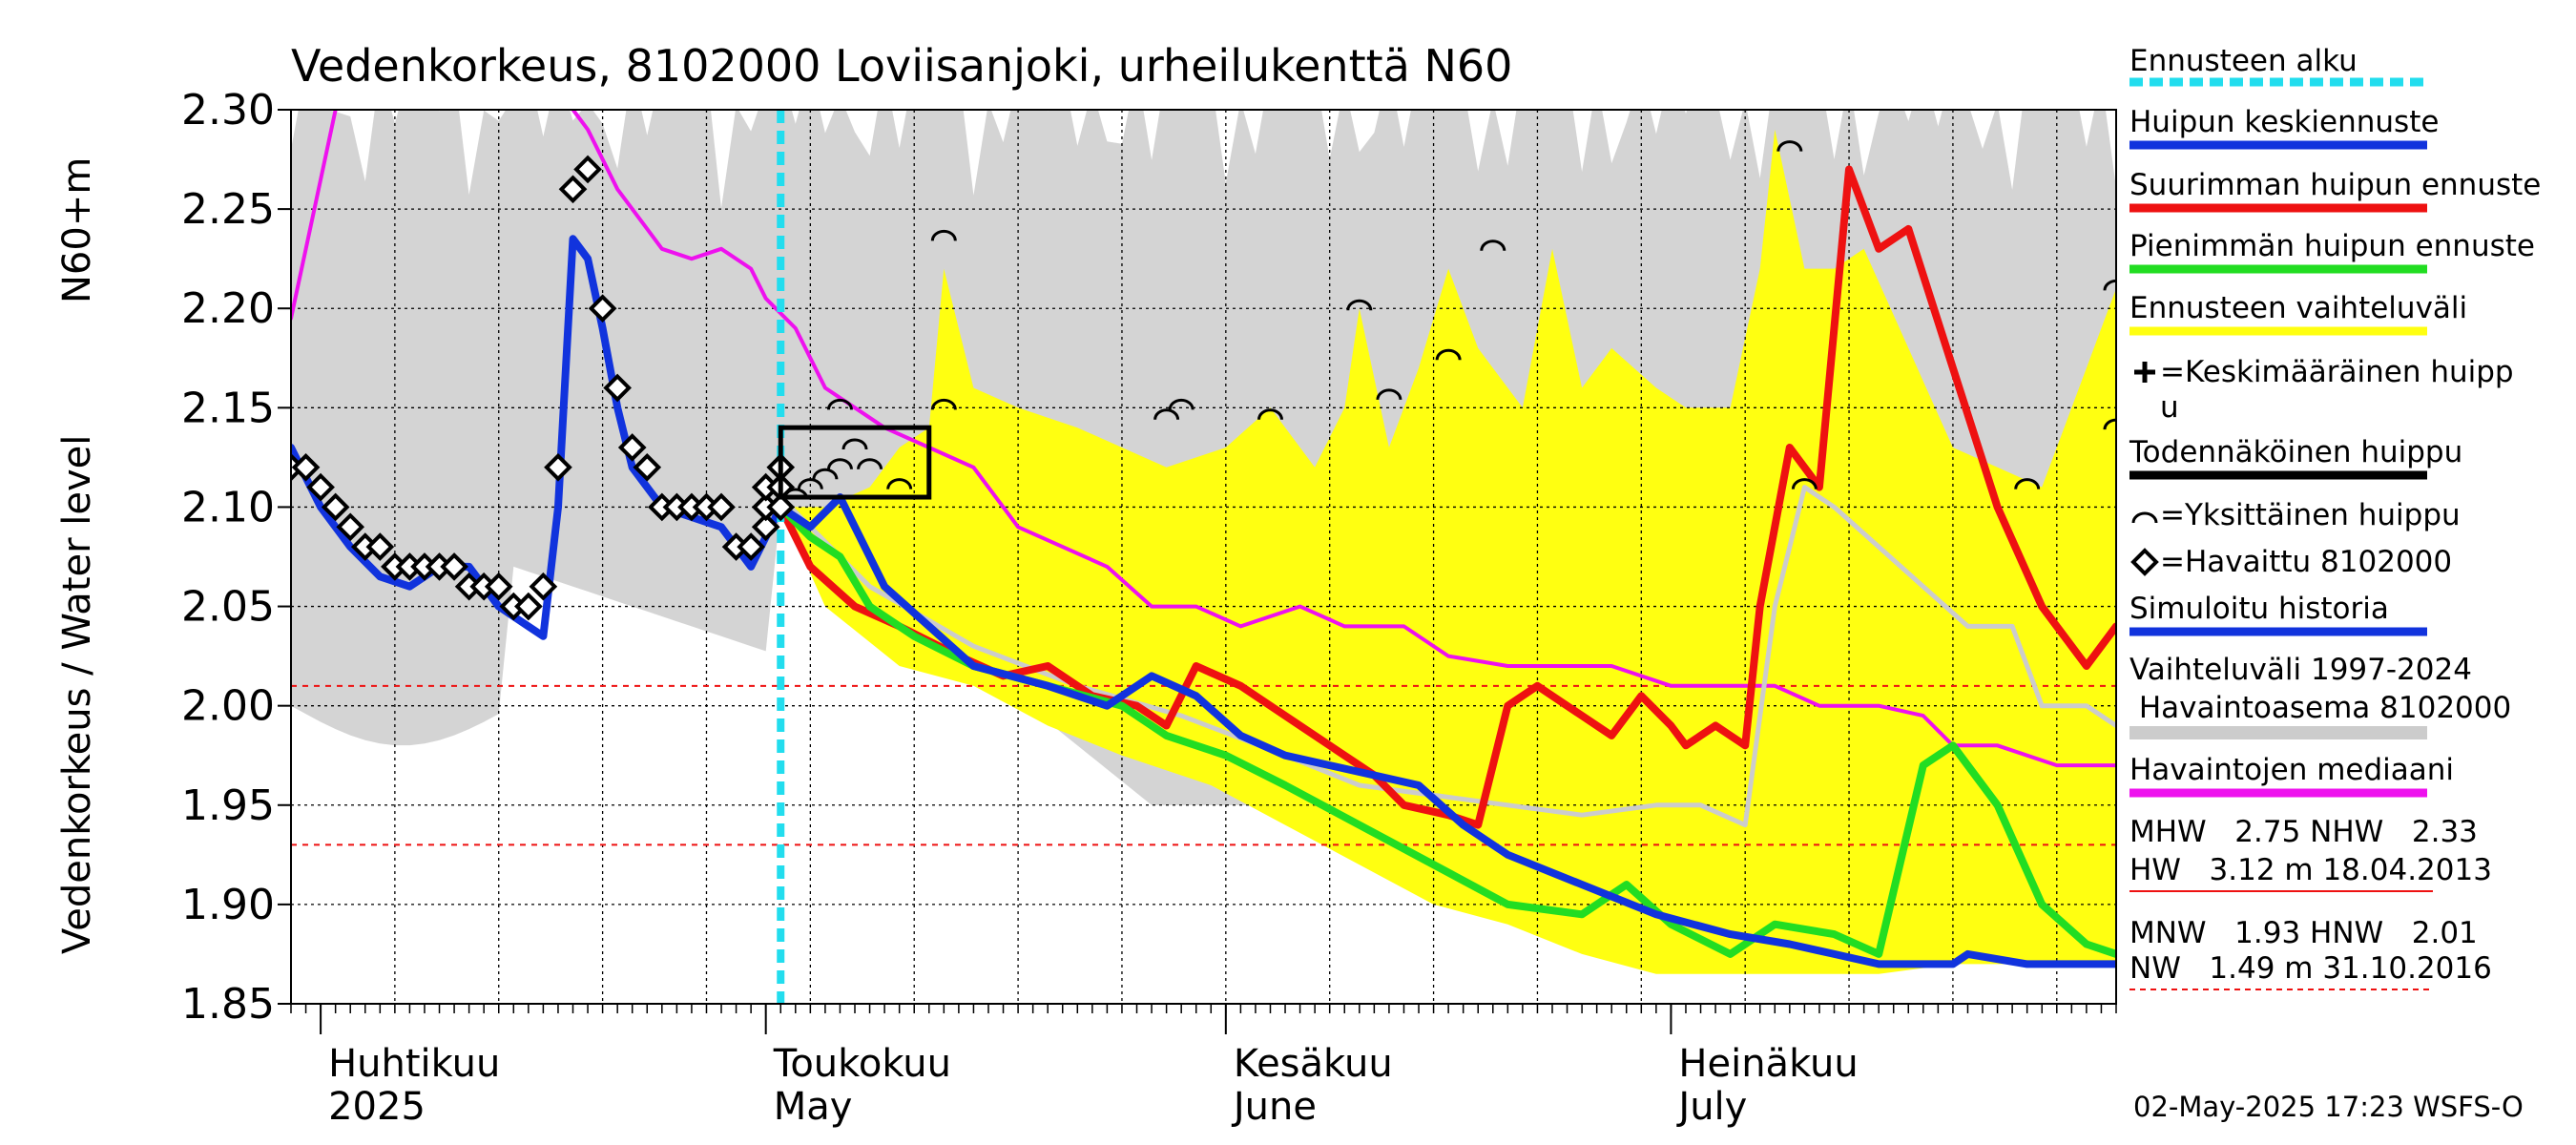 This screenshot has width=2576, height=1145. I want to click on legend-label: =Havaittu 8102000, so click(2306, 562).